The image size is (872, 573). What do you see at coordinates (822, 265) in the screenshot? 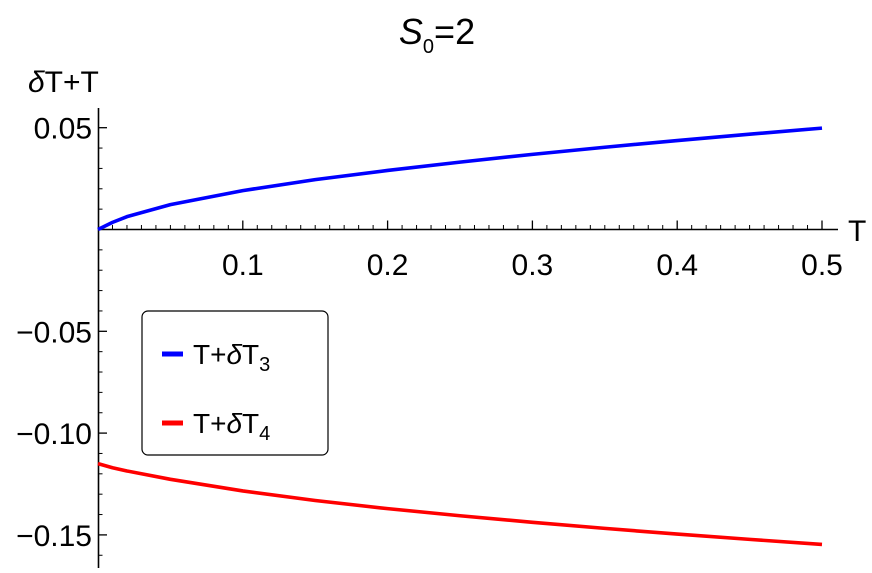
I see `x-tick-label-4: 0.5` at bounding box center [822, 265].